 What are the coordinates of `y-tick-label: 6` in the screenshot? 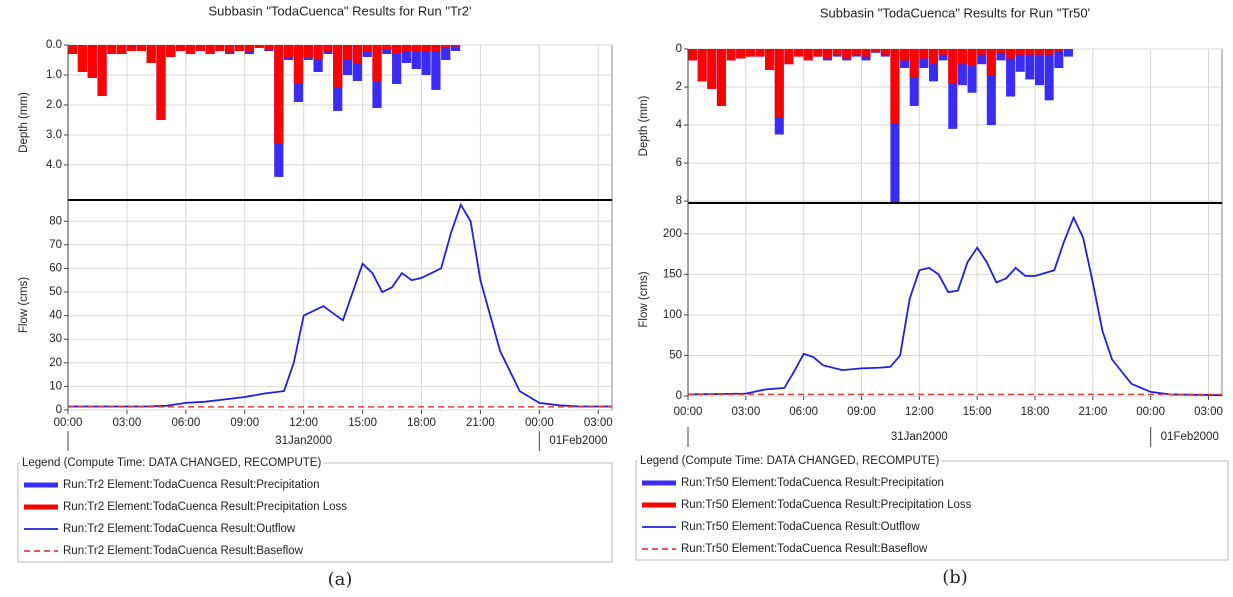 It's located at (679, 163).